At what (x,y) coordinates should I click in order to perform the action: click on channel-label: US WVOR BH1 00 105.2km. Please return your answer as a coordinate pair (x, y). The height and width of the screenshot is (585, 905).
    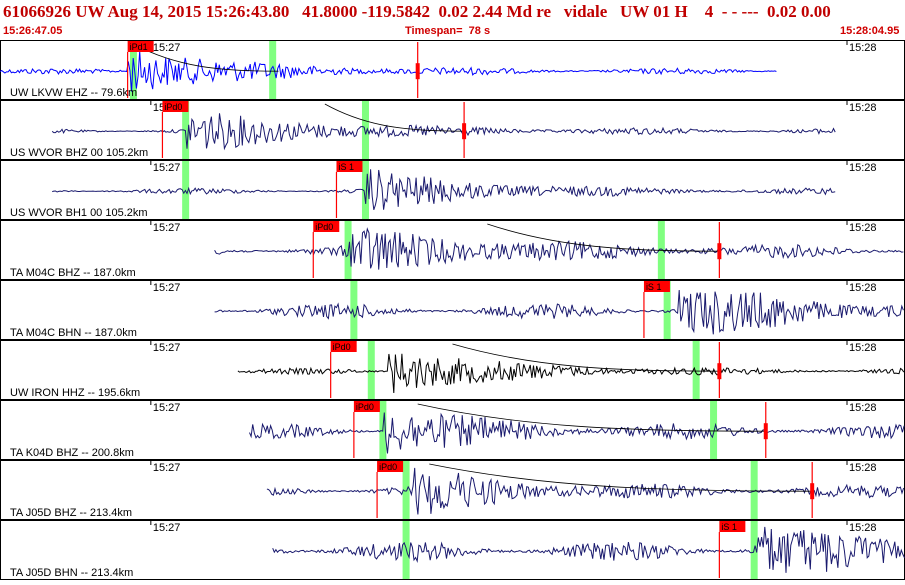
    Looking at the image, I should click on (79, 213).